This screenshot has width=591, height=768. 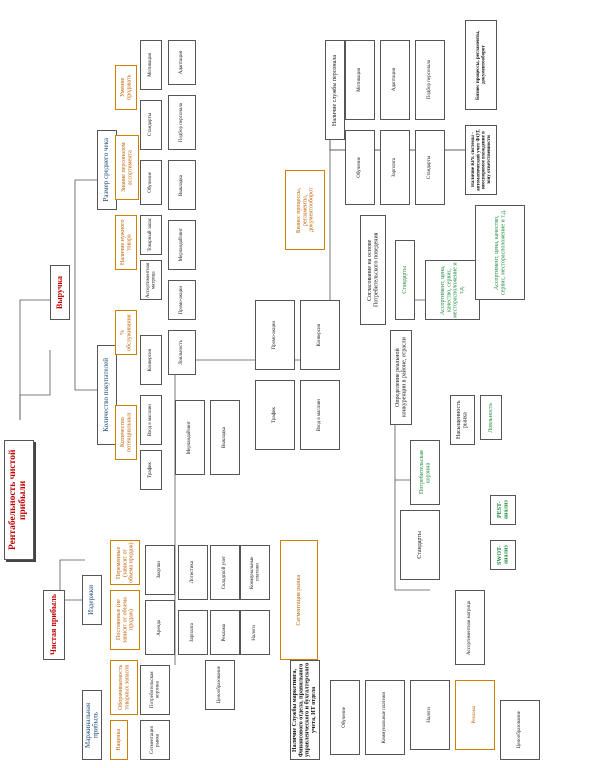 What do you see at coordinates (182, 352) in the screenshot?
I see `detail-box: Лояльность` at bounding box center [182, 352].